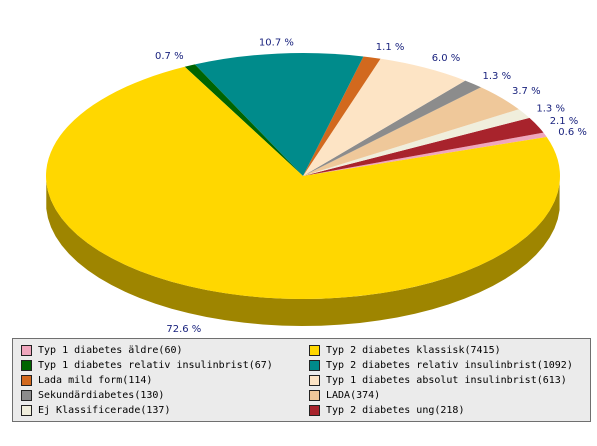 The image size is (597, 446). Describe the element at coordinates (149, 395) in the screenshot. I see `legend-count: (130)` at that location.